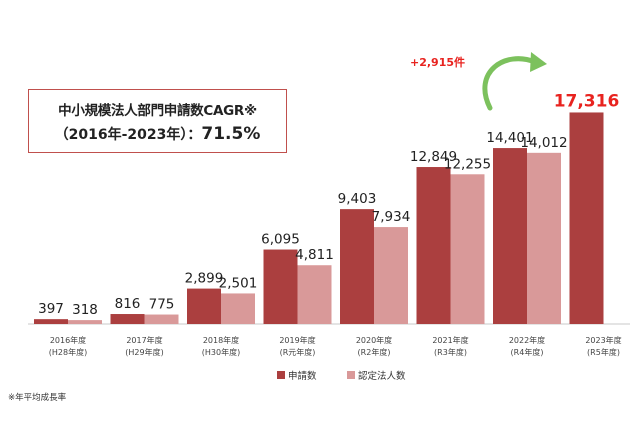  What do you see at coordinates (391, 217) in the screenshot?
I see `data-label: 7,934` at bounding box center [391, 217].